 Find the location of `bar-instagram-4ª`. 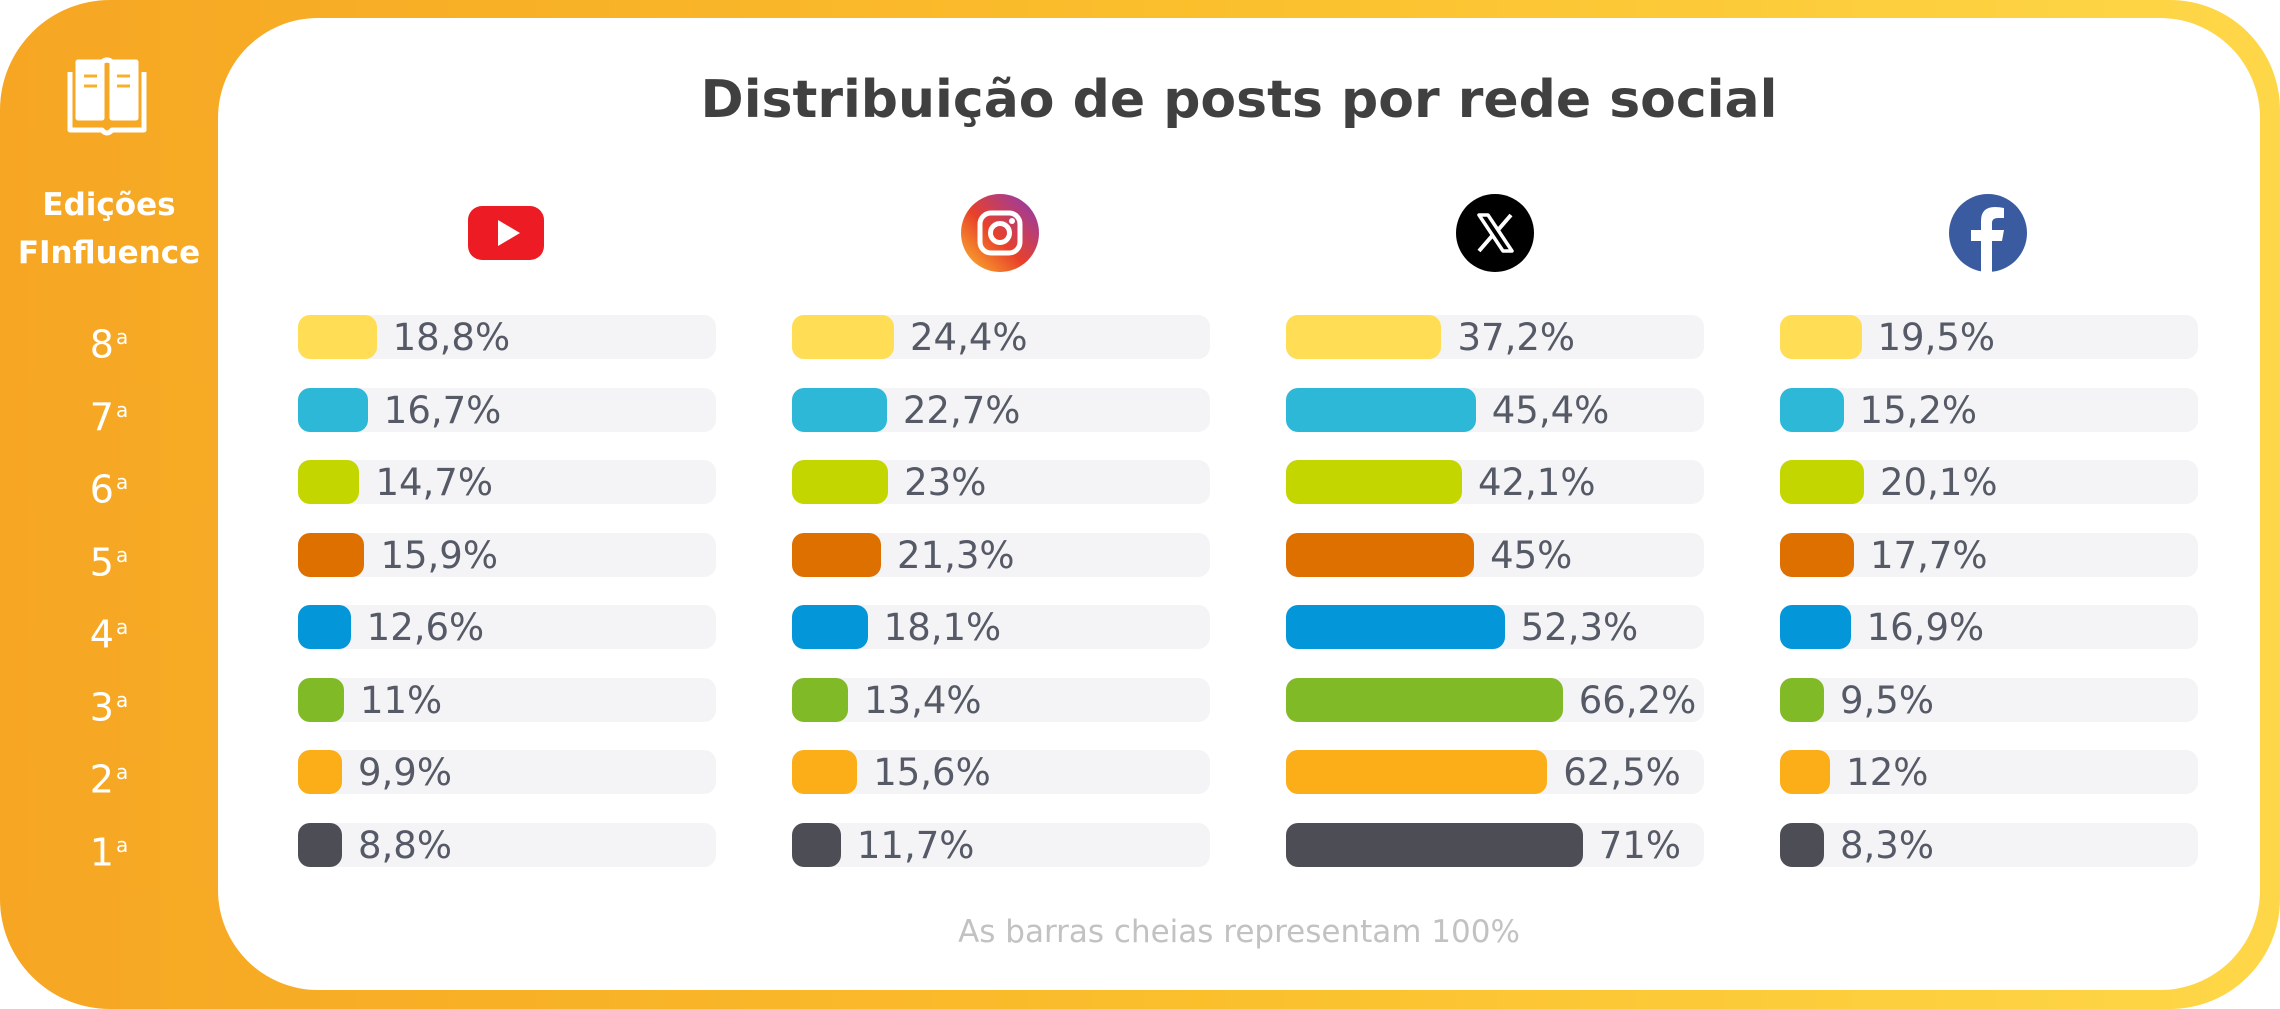

bar-instagram-4ª is located at coordinates (830, 627).